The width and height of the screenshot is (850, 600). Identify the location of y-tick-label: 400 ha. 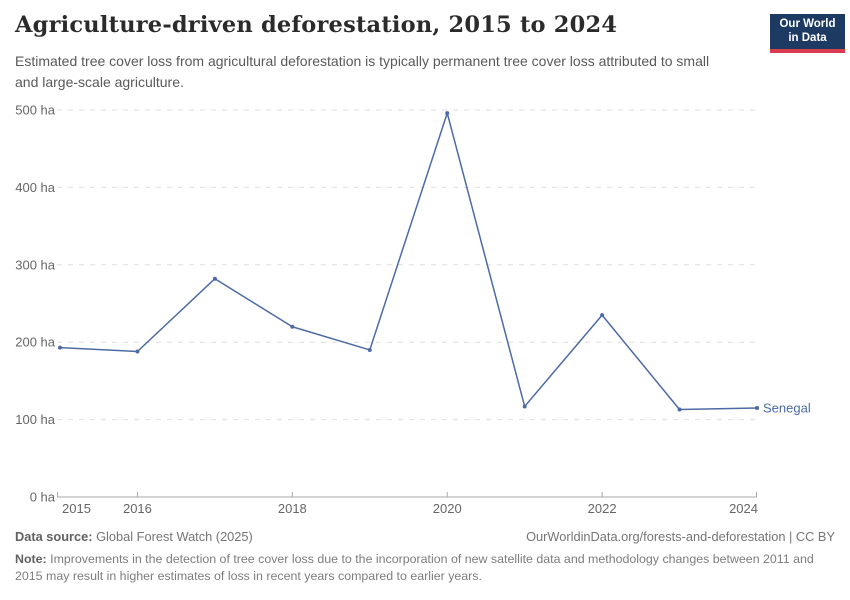
(35, 187).